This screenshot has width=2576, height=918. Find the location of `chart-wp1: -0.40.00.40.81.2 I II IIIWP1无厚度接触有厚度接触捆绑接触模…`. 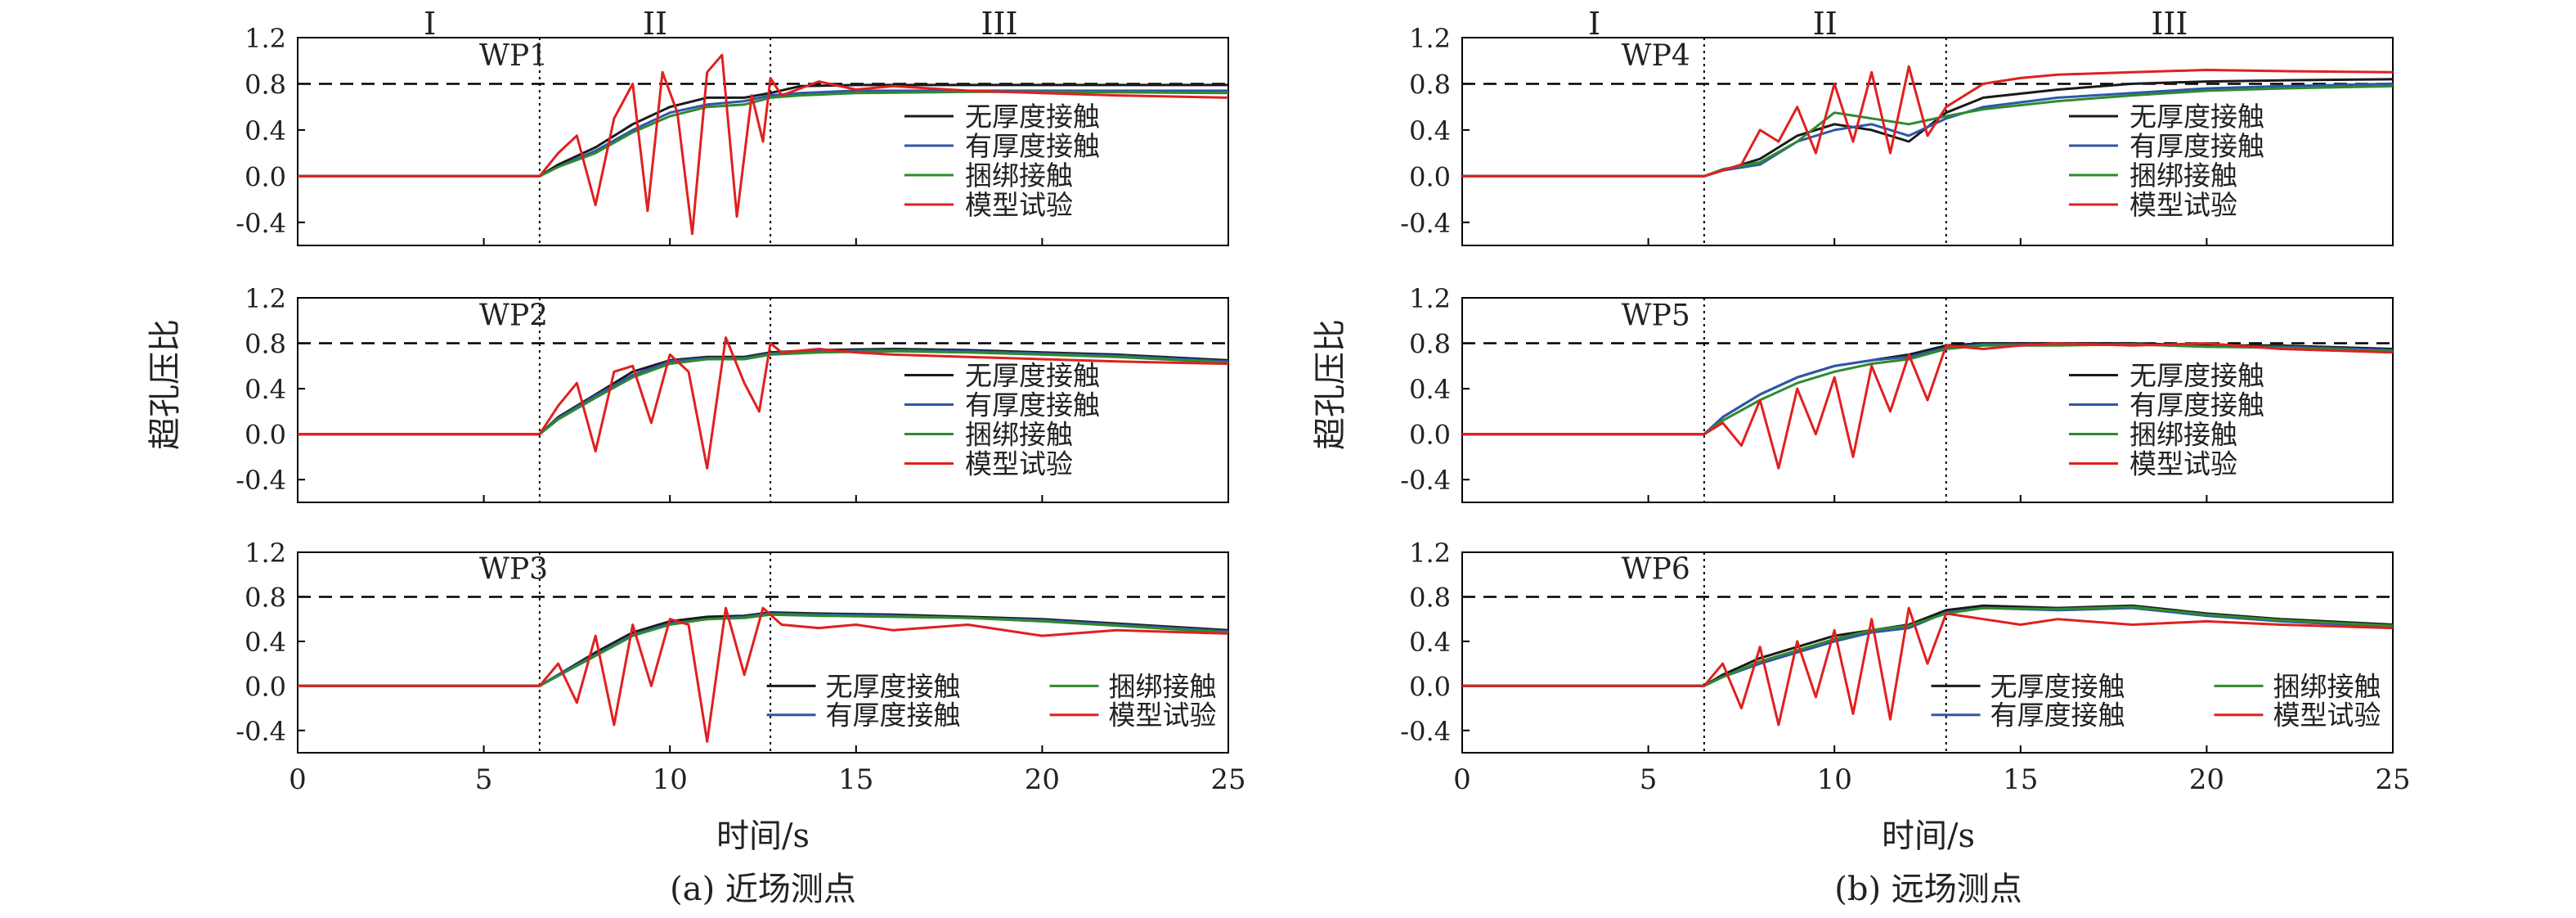

chart-wp1: -0.40.00.40.81.2 I II IIIWP1无厚度接触有厚度接触捆绑接触模… is located at coordinates (732, 126).